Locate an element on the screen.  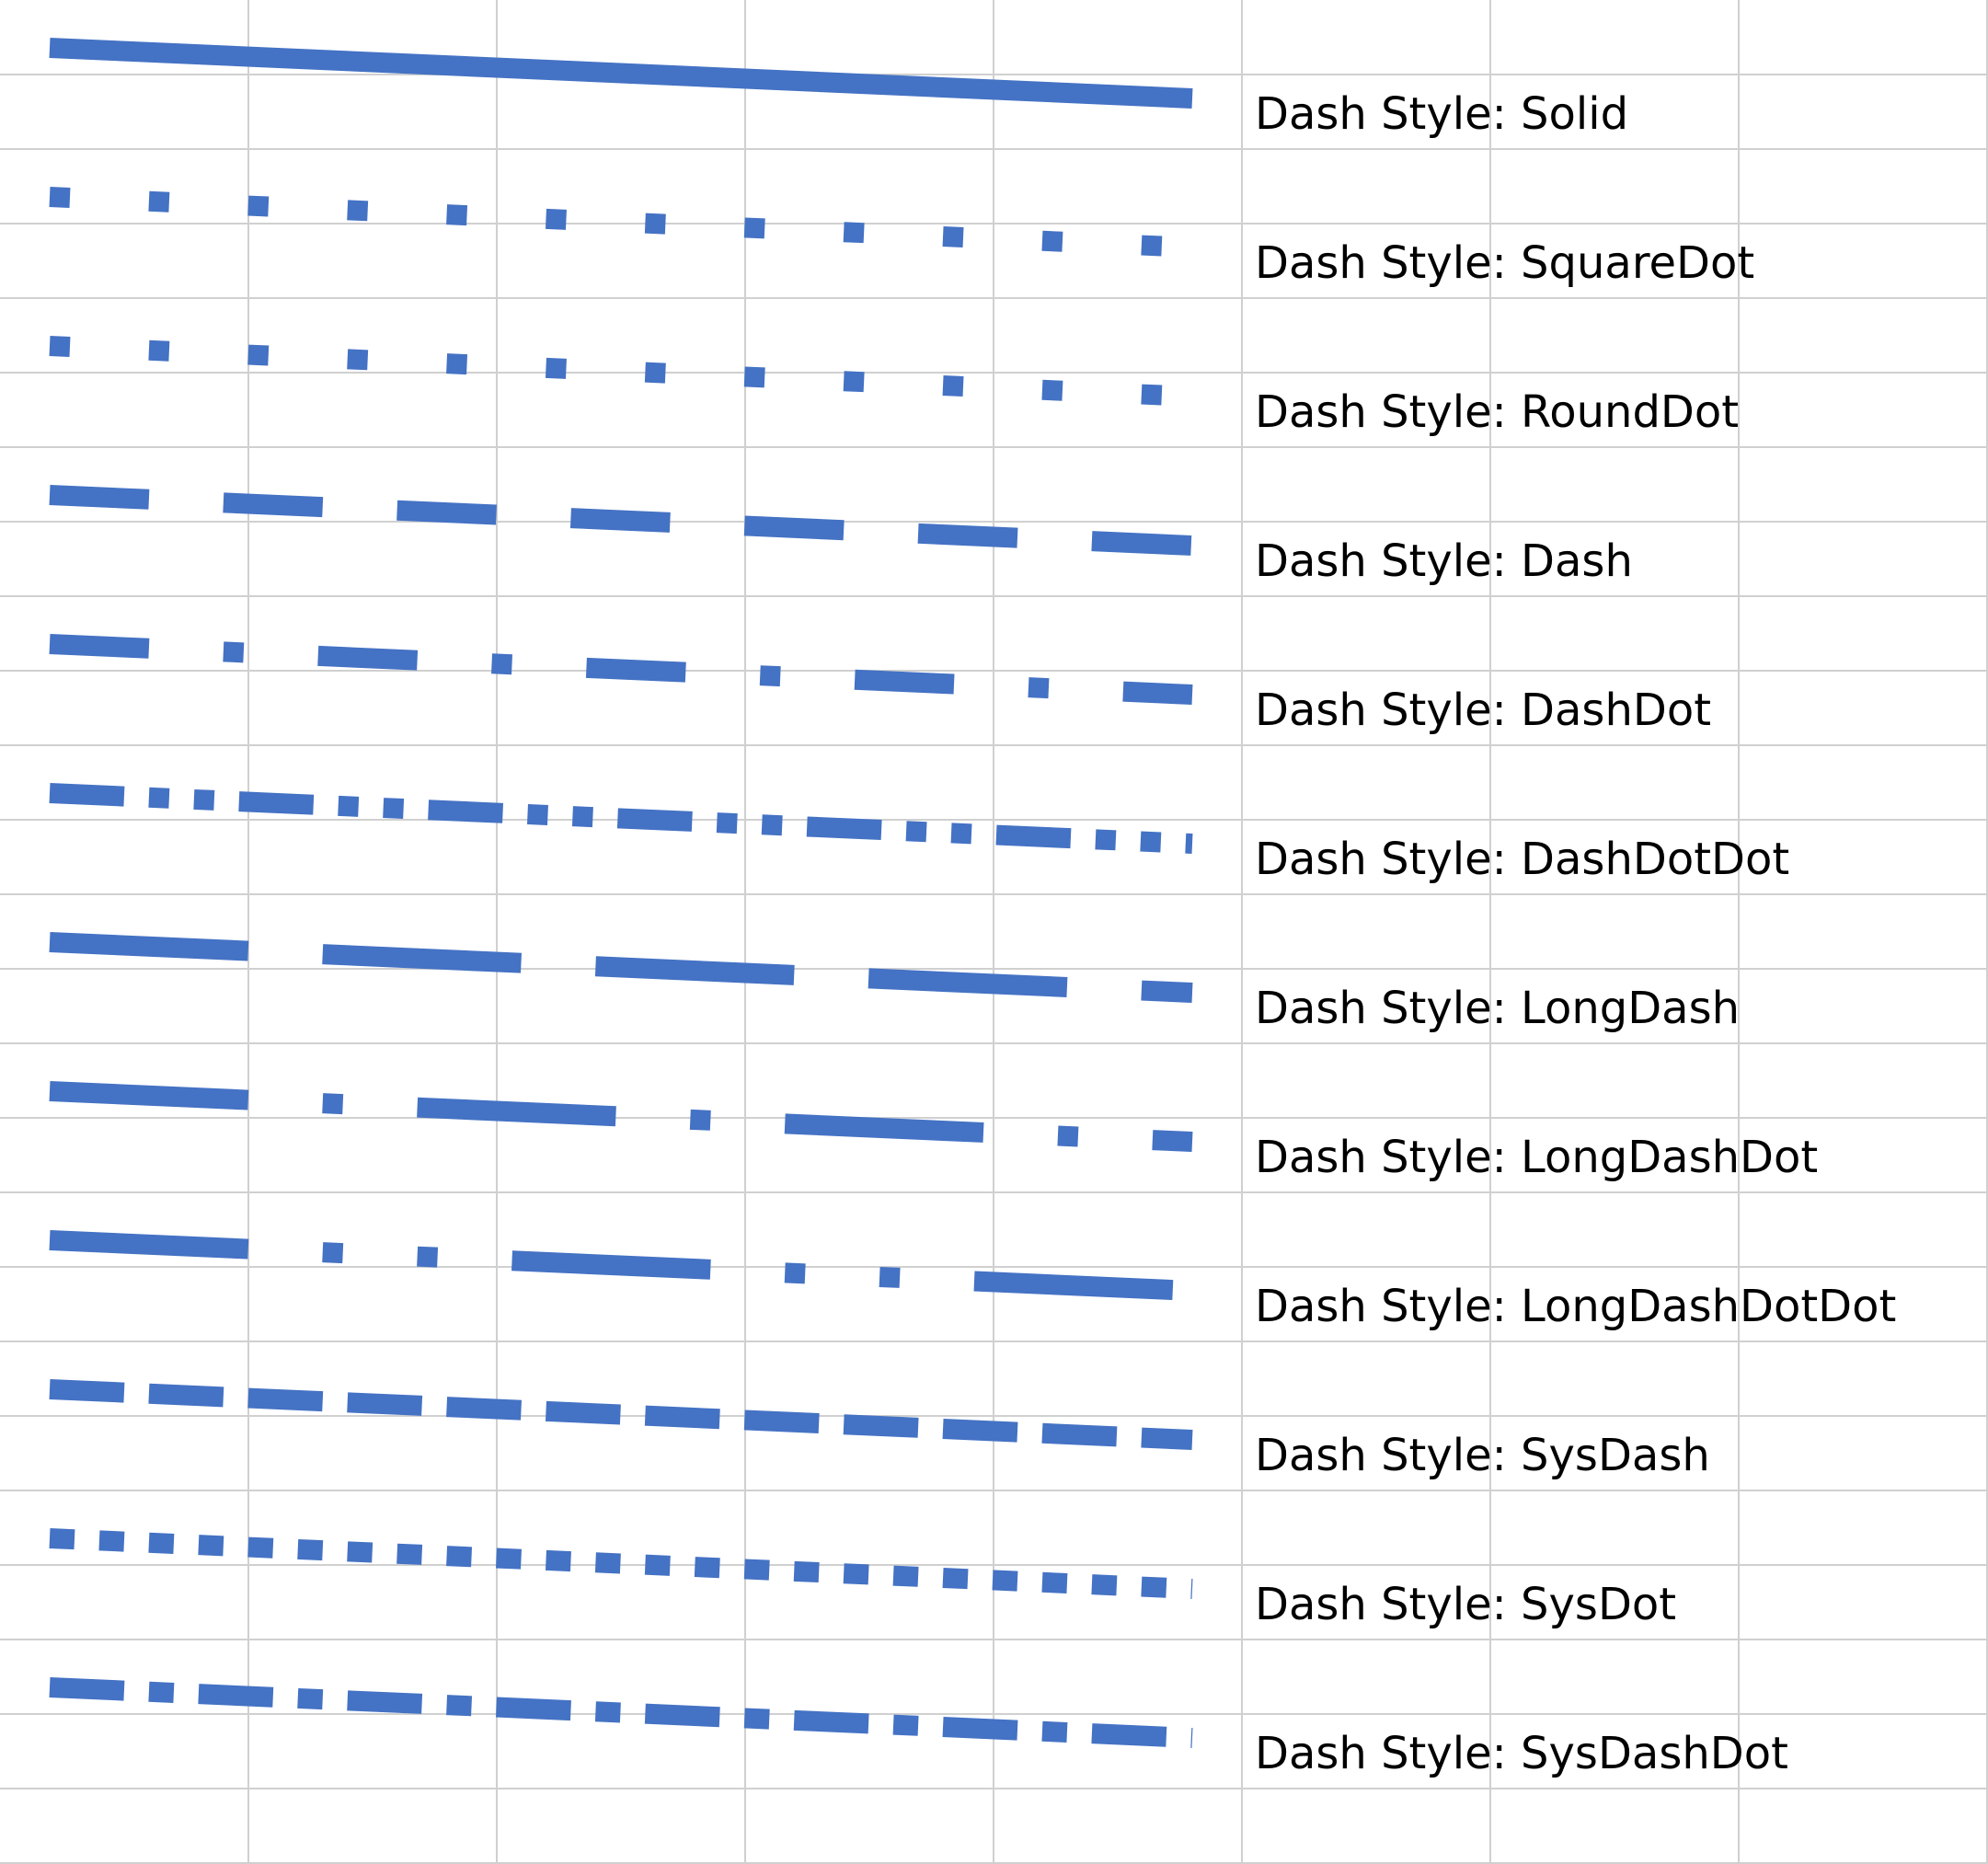
line-dashdot is located at coordinates (621, 669).